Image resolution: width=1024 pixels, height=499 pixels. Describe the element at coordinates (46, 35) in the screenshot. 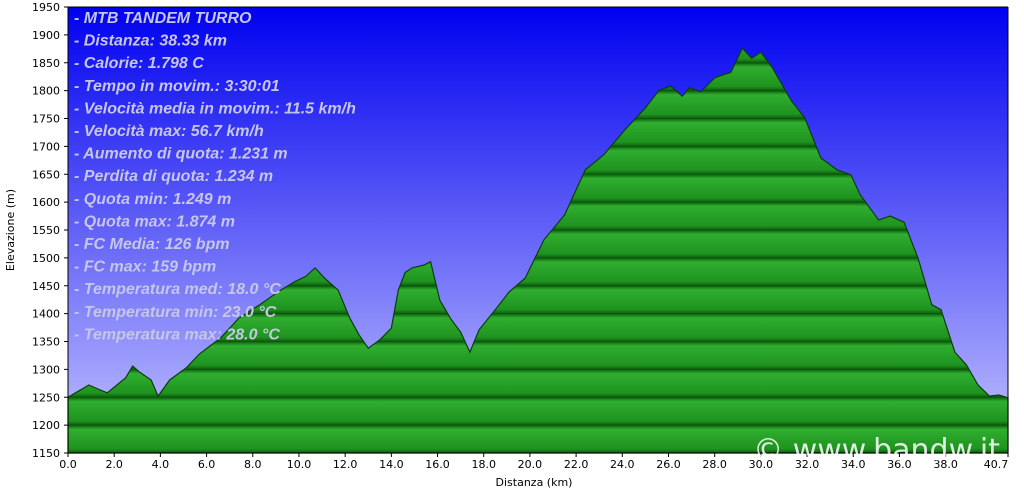

I see `y-tick-label: 1900` at that location.